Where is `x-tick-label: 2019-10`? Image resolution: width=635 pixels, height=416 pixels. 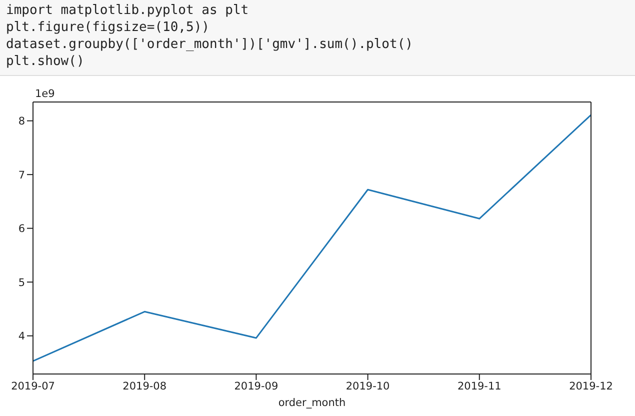 x-tick-label: 2019-10 is located at coordinates (368, 386).